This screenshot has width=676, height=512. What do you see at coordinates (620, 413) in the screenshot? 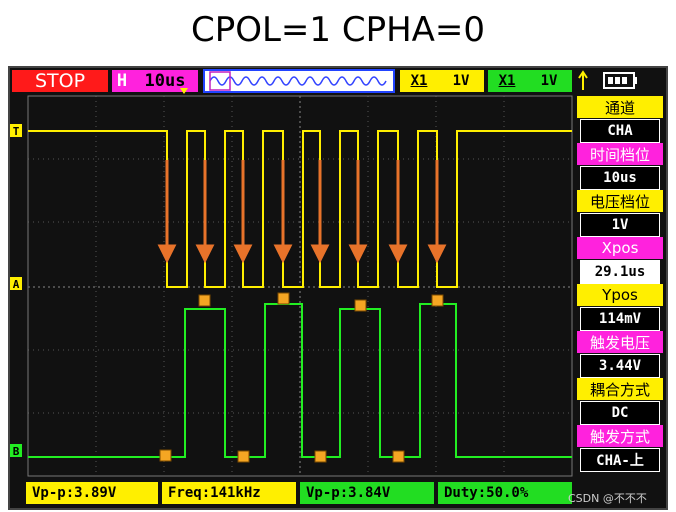
I see `side-value: DC` at bounding box center [620, 413].